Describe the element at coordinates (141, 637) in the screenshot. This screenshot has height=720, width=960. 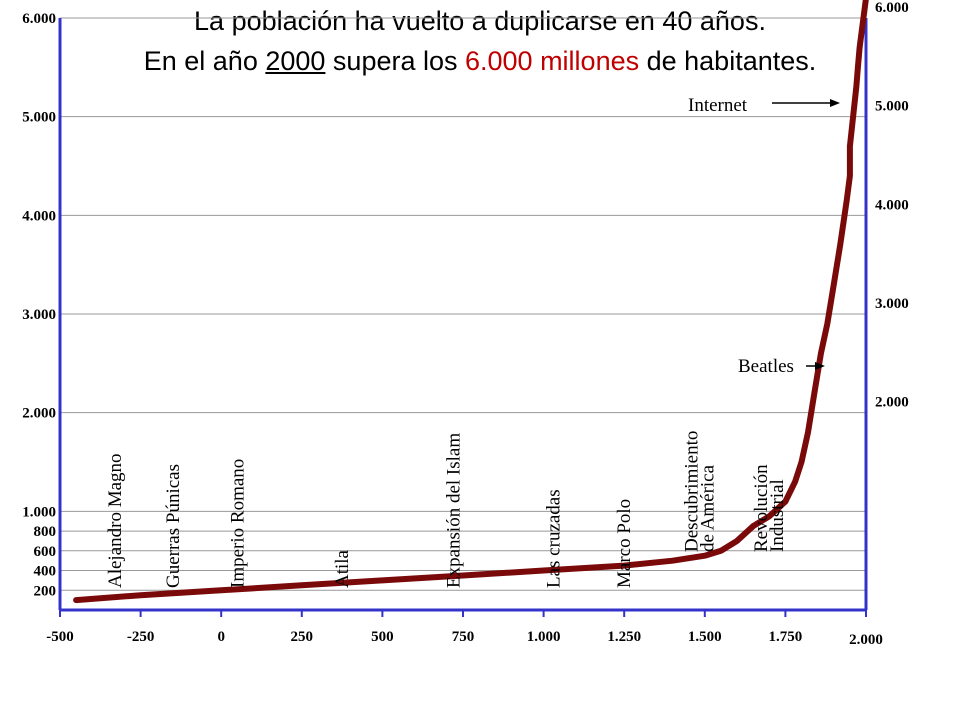
I see `x-tick-label: -250` at that location.